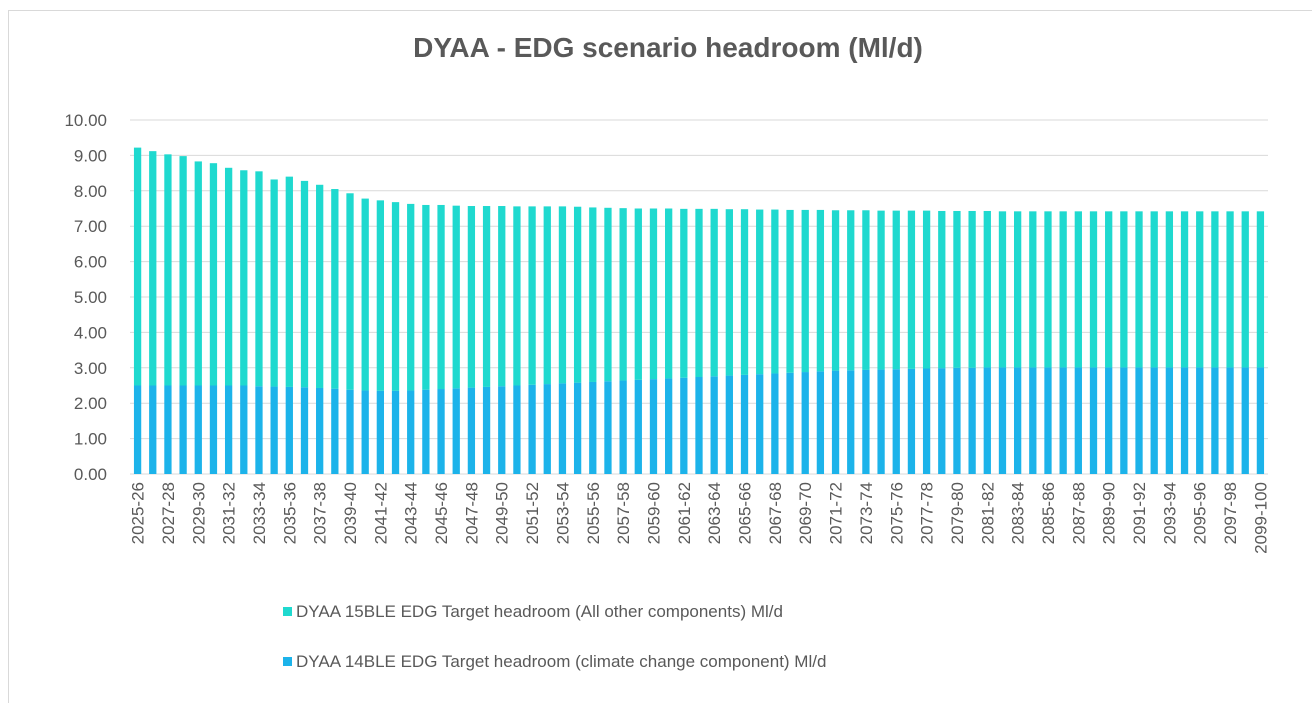 Image resolution: width=1313 pixels, height=704 pixels. What do you see at coordinates (1230, 513) in the screenshot?
I see `x-tick-label: 2097-98` at bounding box center [1230, 513].